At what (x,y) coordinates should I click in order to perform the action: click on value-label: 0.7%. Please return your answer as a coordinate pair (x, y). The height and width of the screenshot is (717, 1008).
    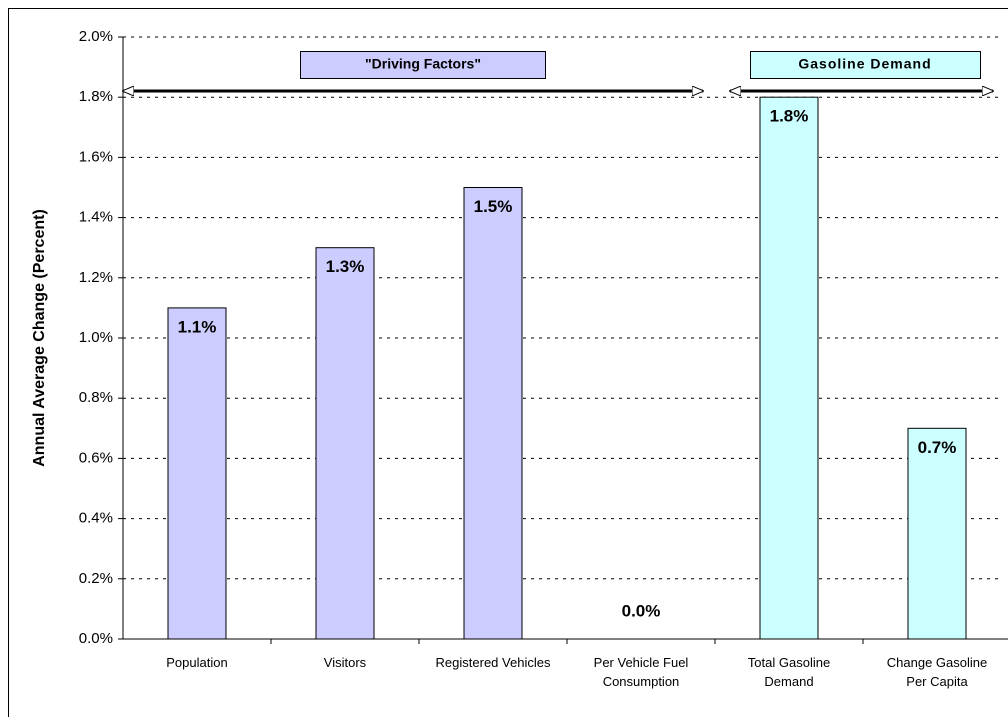
    Looking at the image, I should click on (937, 447).